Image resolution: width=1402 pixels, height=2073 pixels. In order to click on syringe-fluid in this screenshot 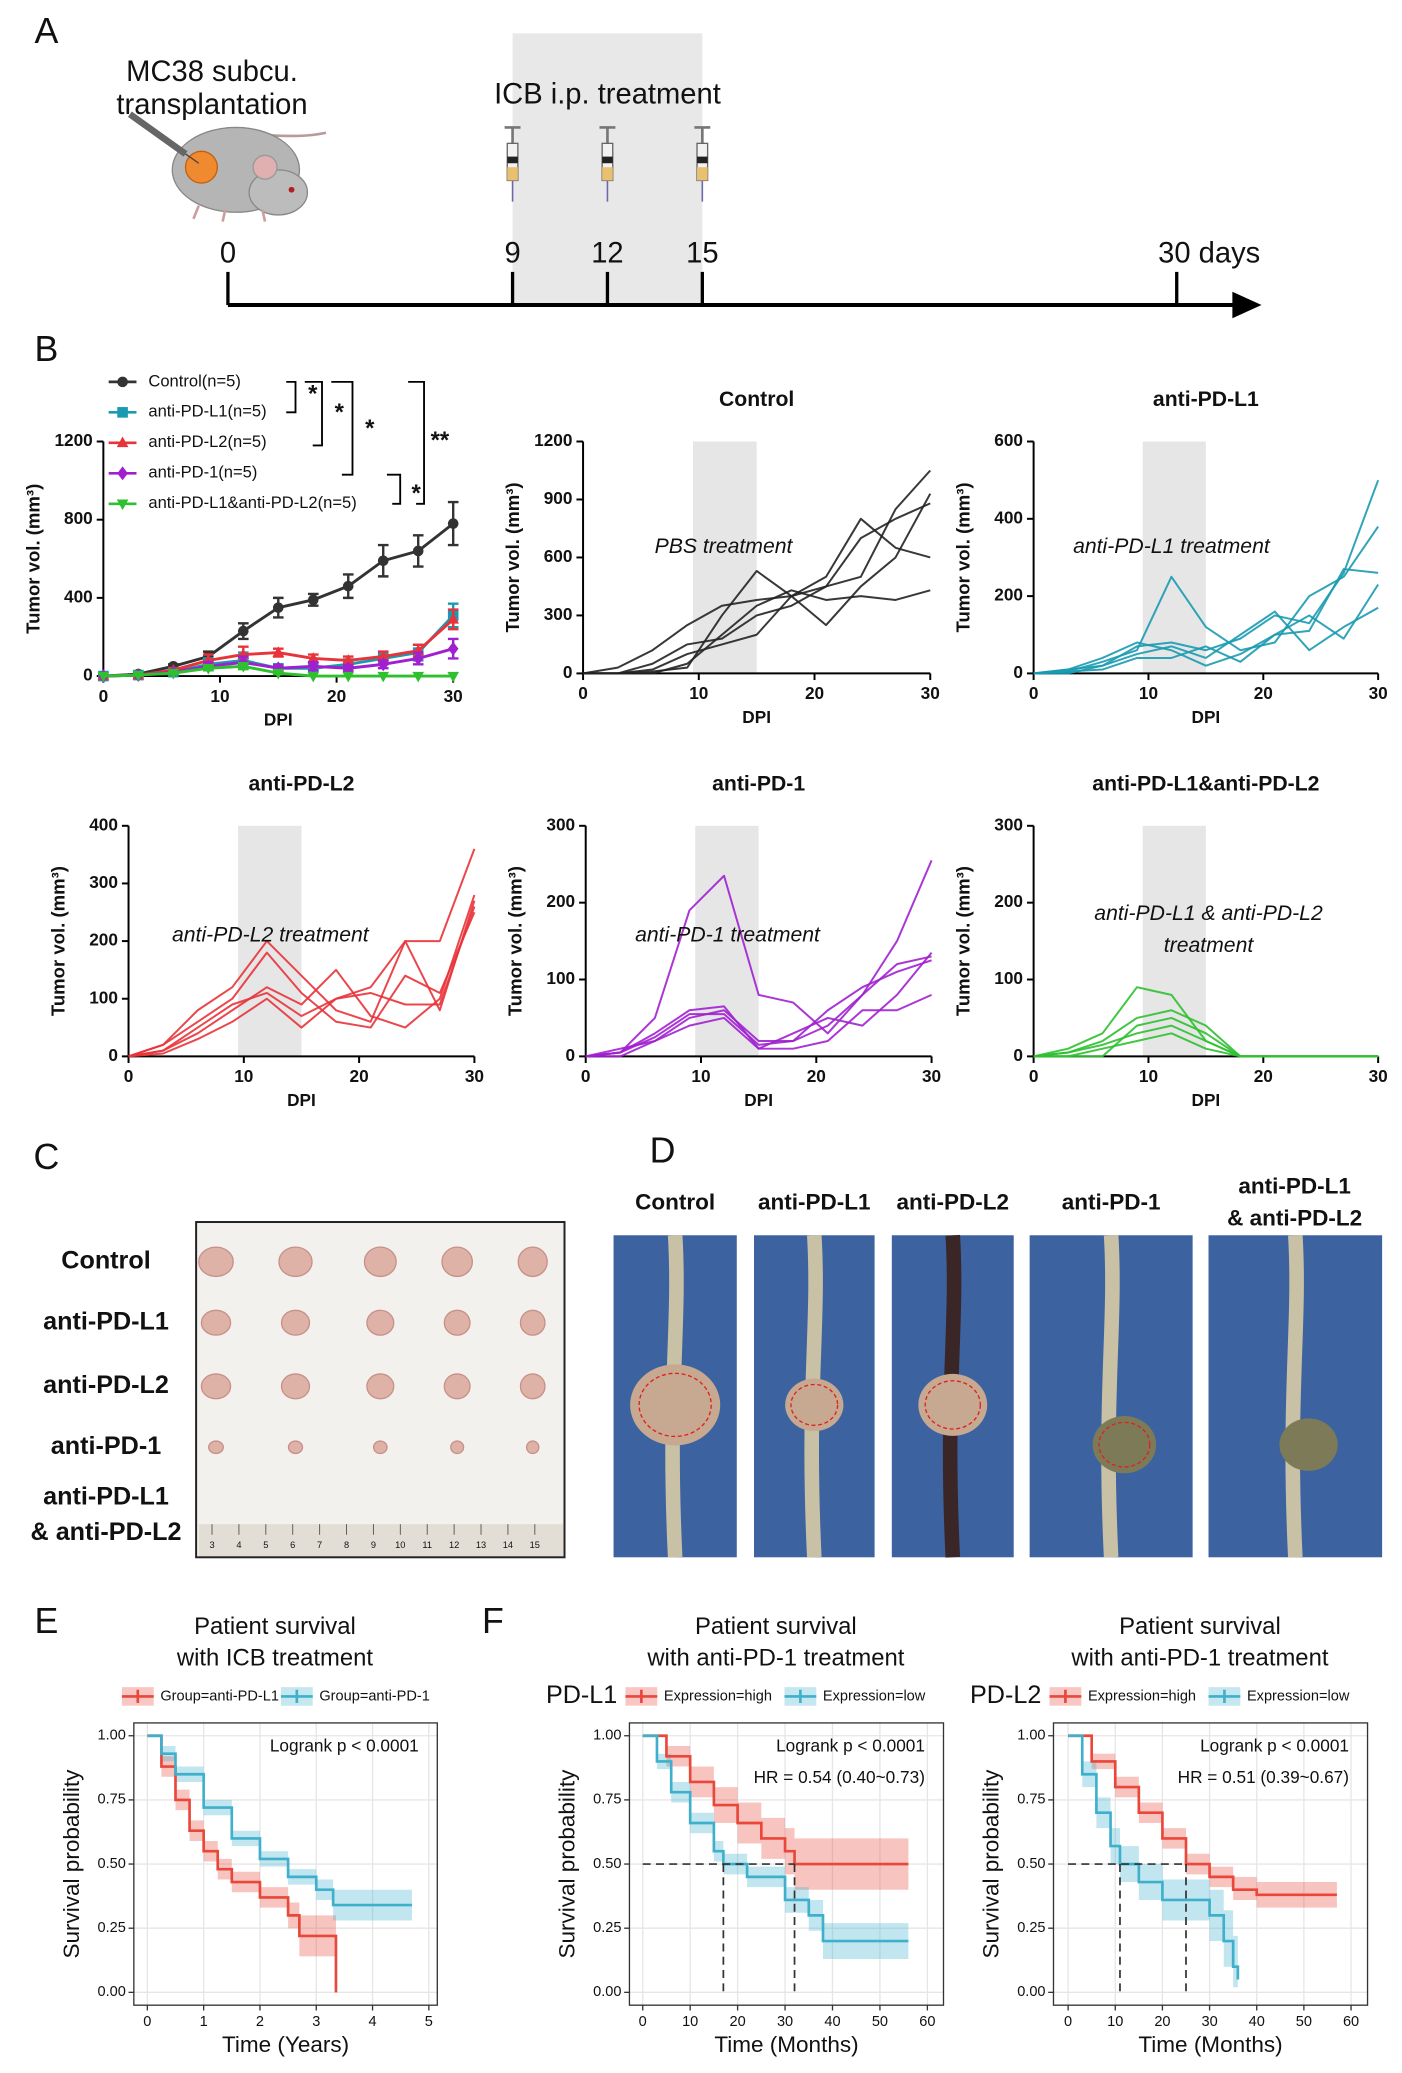, I will do `click(702, 174)`.